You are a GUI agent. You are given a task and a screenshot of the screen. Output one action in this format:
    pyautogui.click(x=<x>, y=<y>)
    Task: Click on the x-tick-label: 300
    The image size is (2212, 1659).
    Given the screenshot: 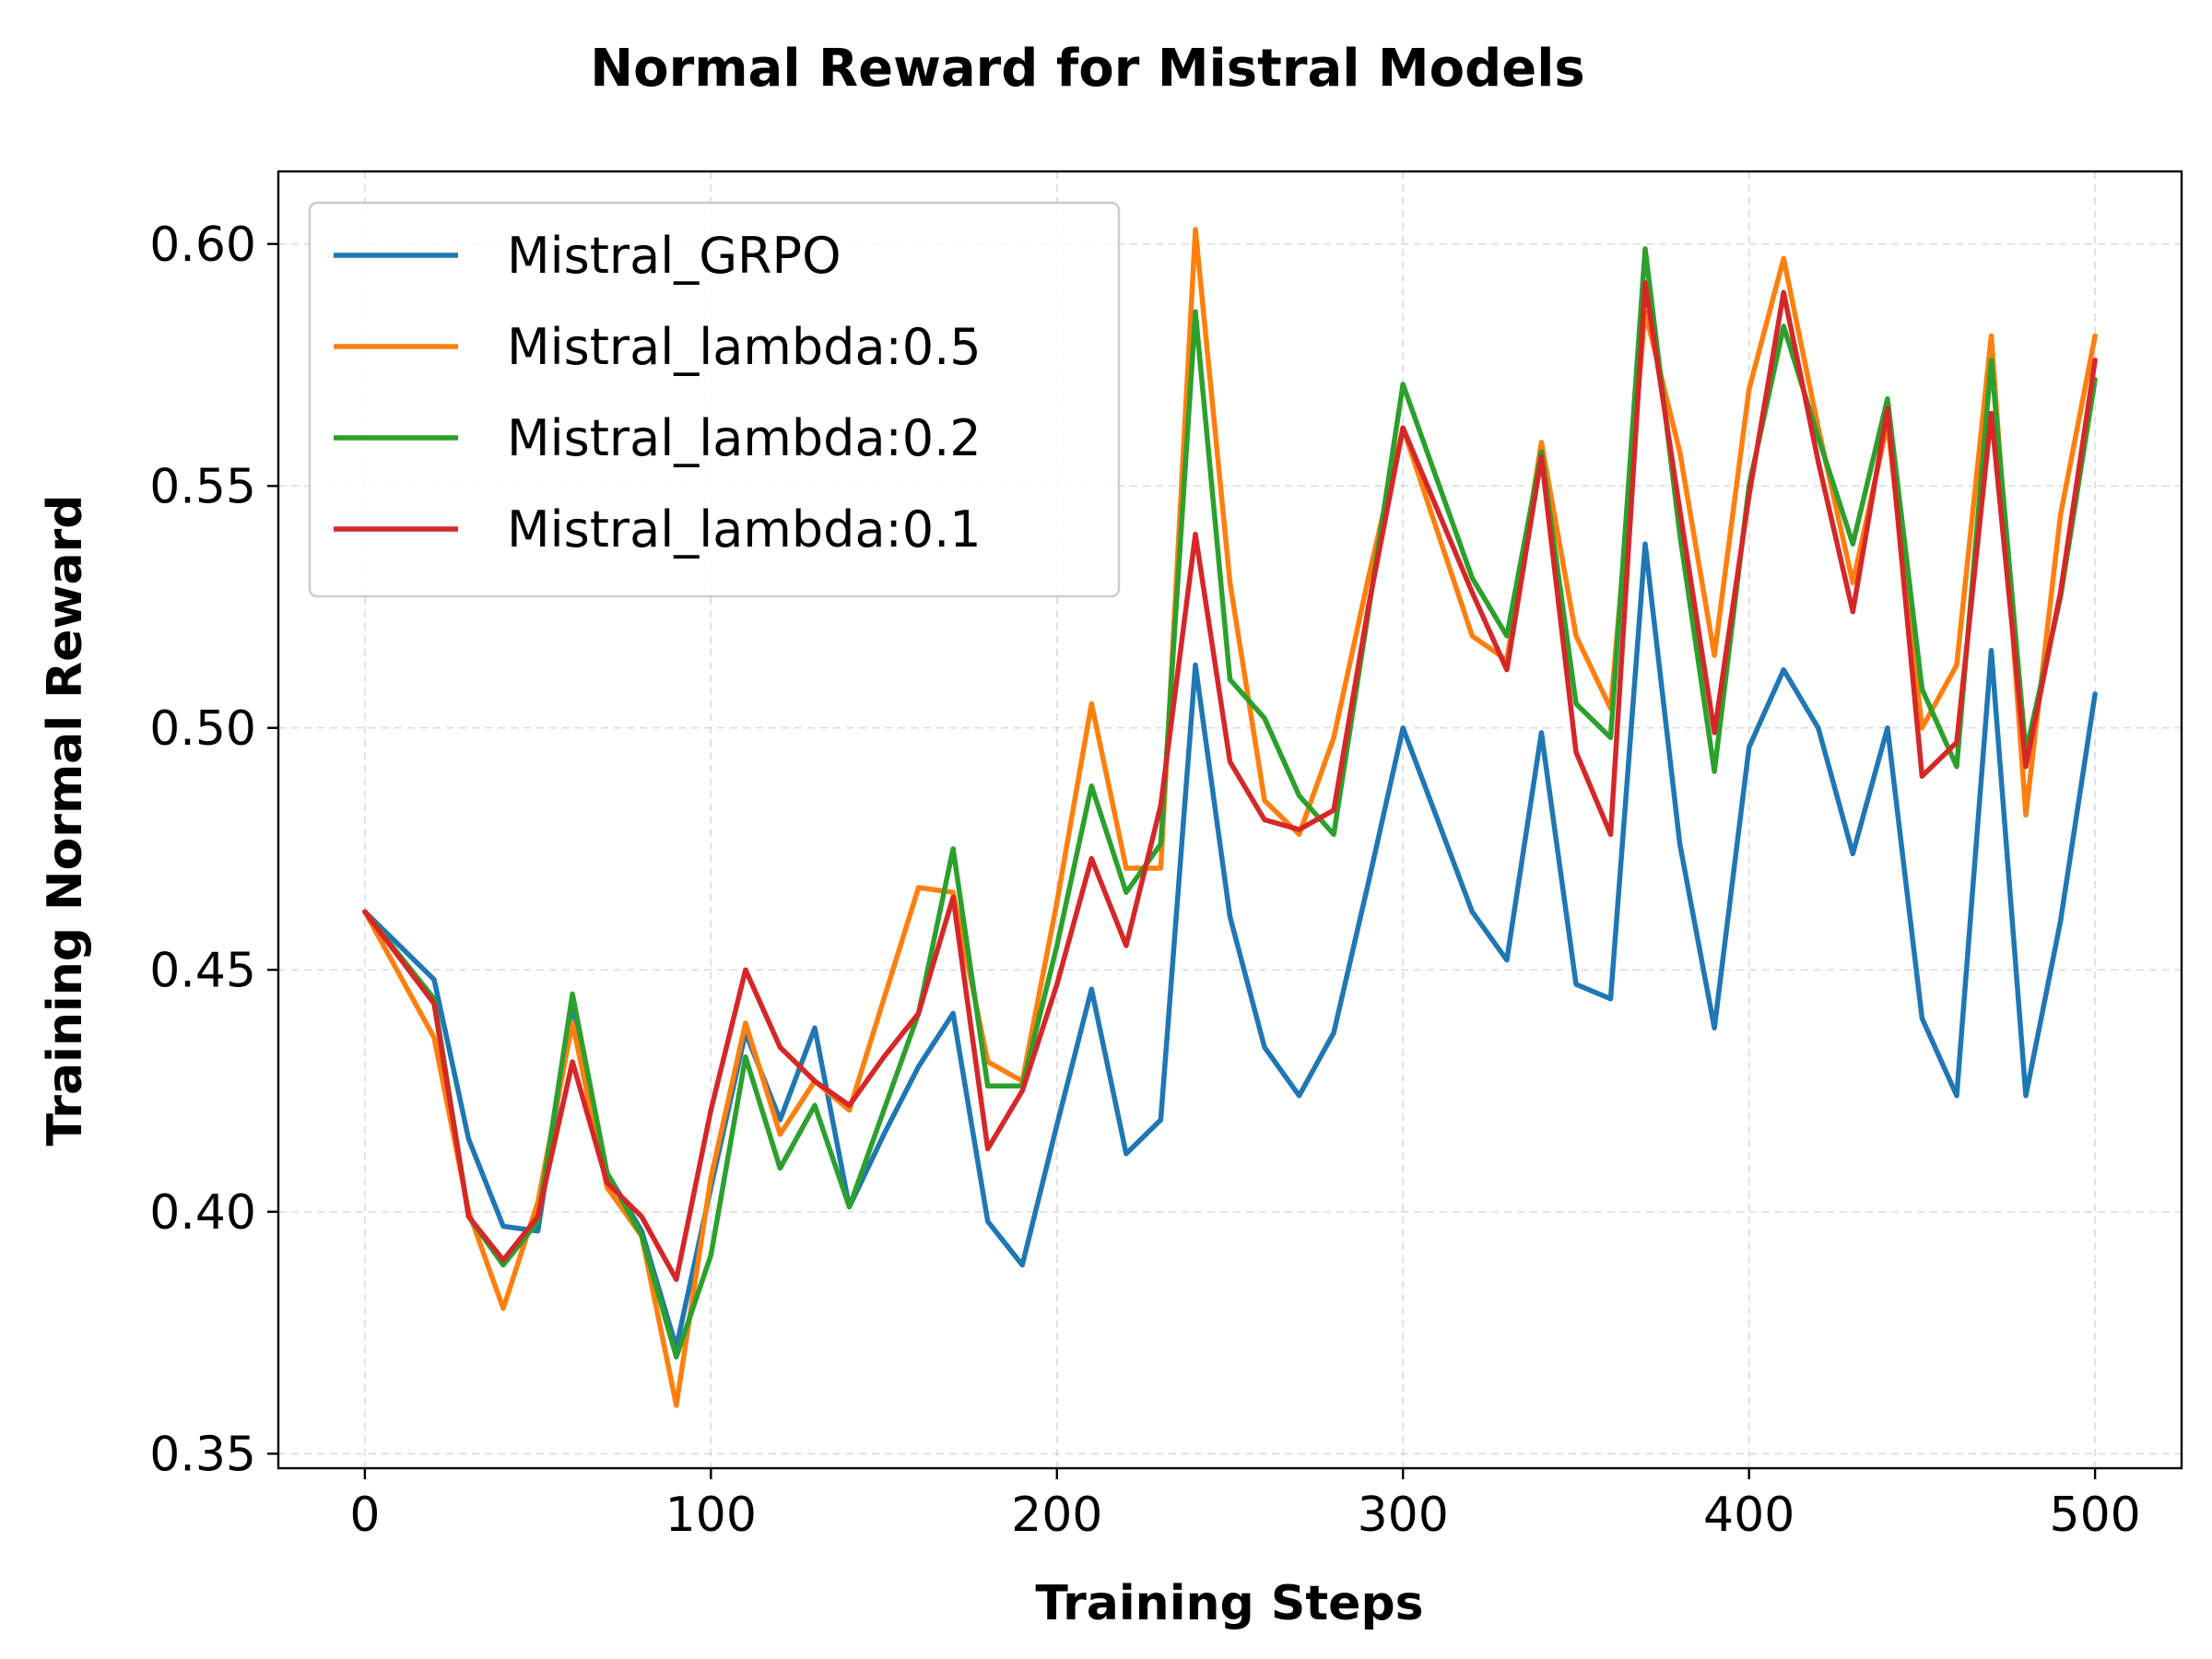 What is the action you would take?
    pyautogui.click(x=1403, y=1515)
    